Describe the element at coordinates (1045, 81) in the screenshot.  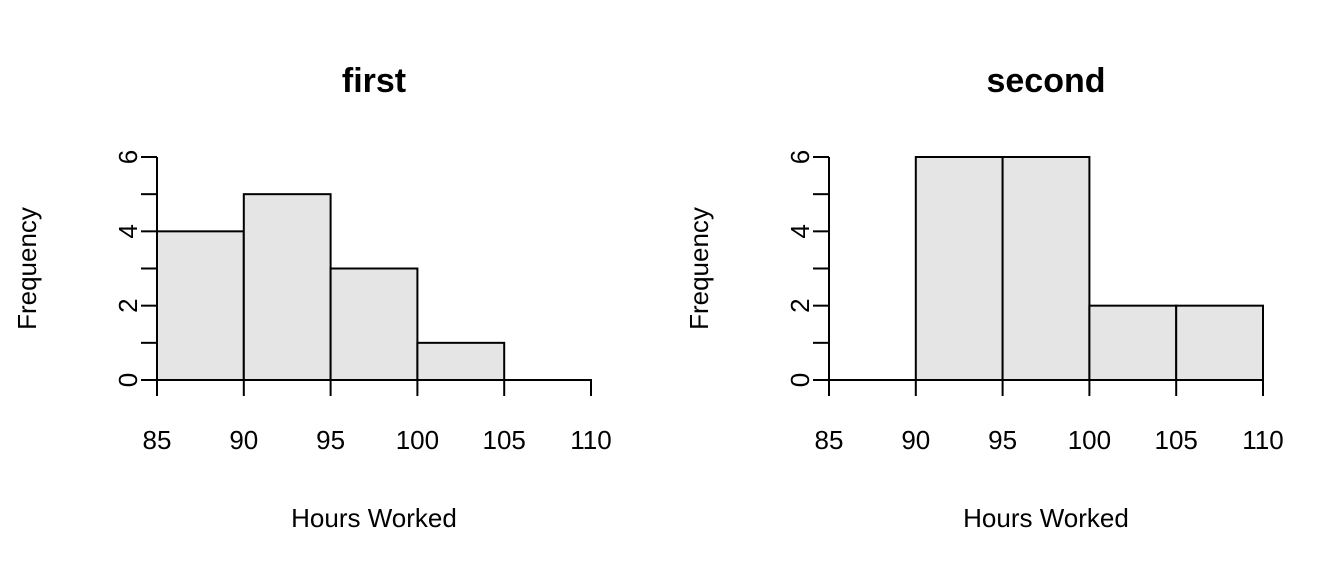
I see `chart-title: second` at that location.